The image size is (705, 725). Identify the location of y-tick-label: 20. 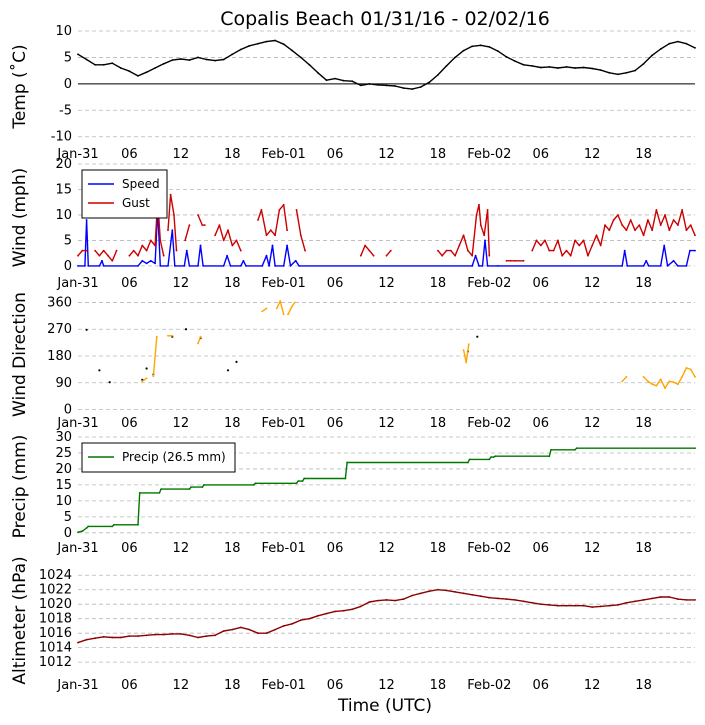
(63, 469).